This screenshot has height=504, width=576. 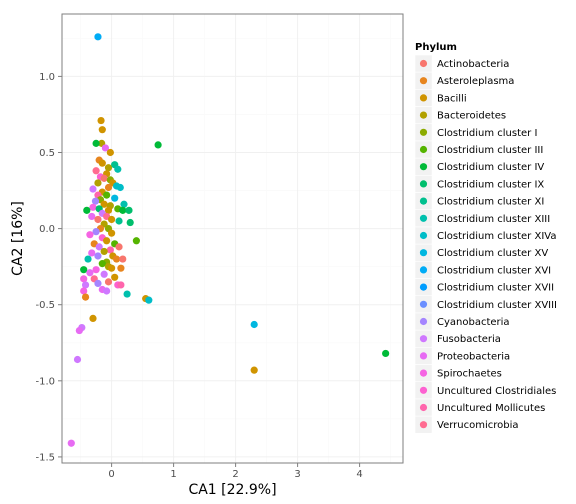 What do you see at coordinates (490, 184) in the screenshot?
I see `legend-label: Clostridium cluster IX` at bounding box center [490, 184].